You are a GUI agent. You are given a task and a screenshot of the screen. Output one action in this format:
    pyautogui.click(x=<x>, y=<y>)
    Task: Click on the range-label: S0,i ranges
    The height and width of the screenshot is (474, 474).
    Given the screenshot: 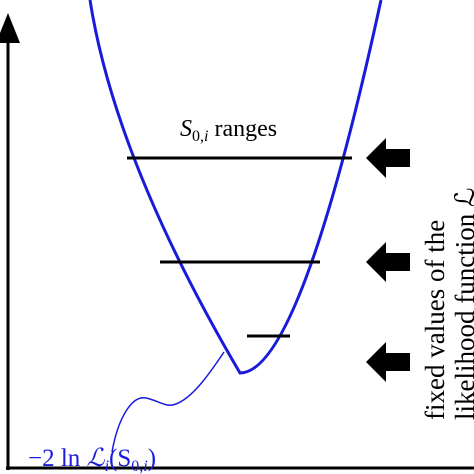 What is the action you would take?
    pyautogui.click(x=228, y=130)
    